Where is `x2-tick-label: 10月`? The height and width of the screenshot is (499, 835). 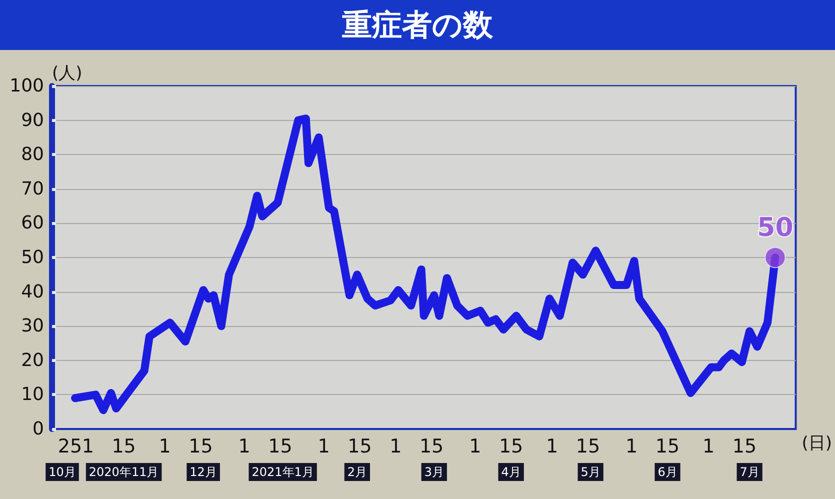 x2-tick-label: 10月 is located at coordinates (62, 472).